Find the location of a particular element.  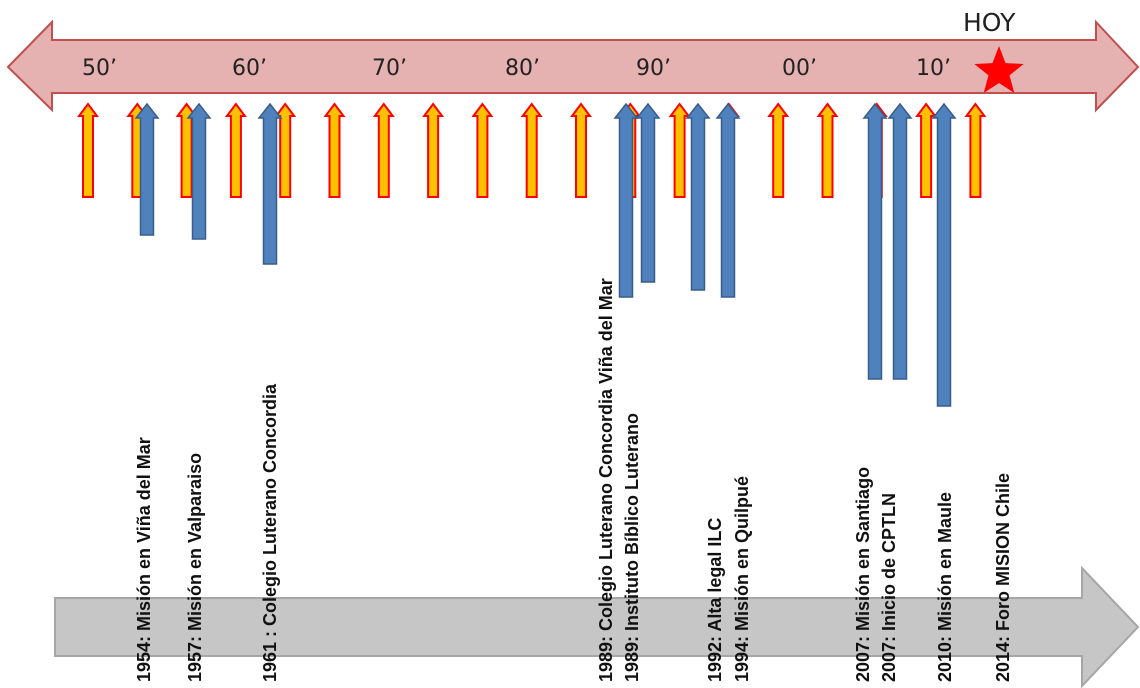

event-1994-quilpue: 1994: Misión en Quilpué is located at coordinates (742, 578).